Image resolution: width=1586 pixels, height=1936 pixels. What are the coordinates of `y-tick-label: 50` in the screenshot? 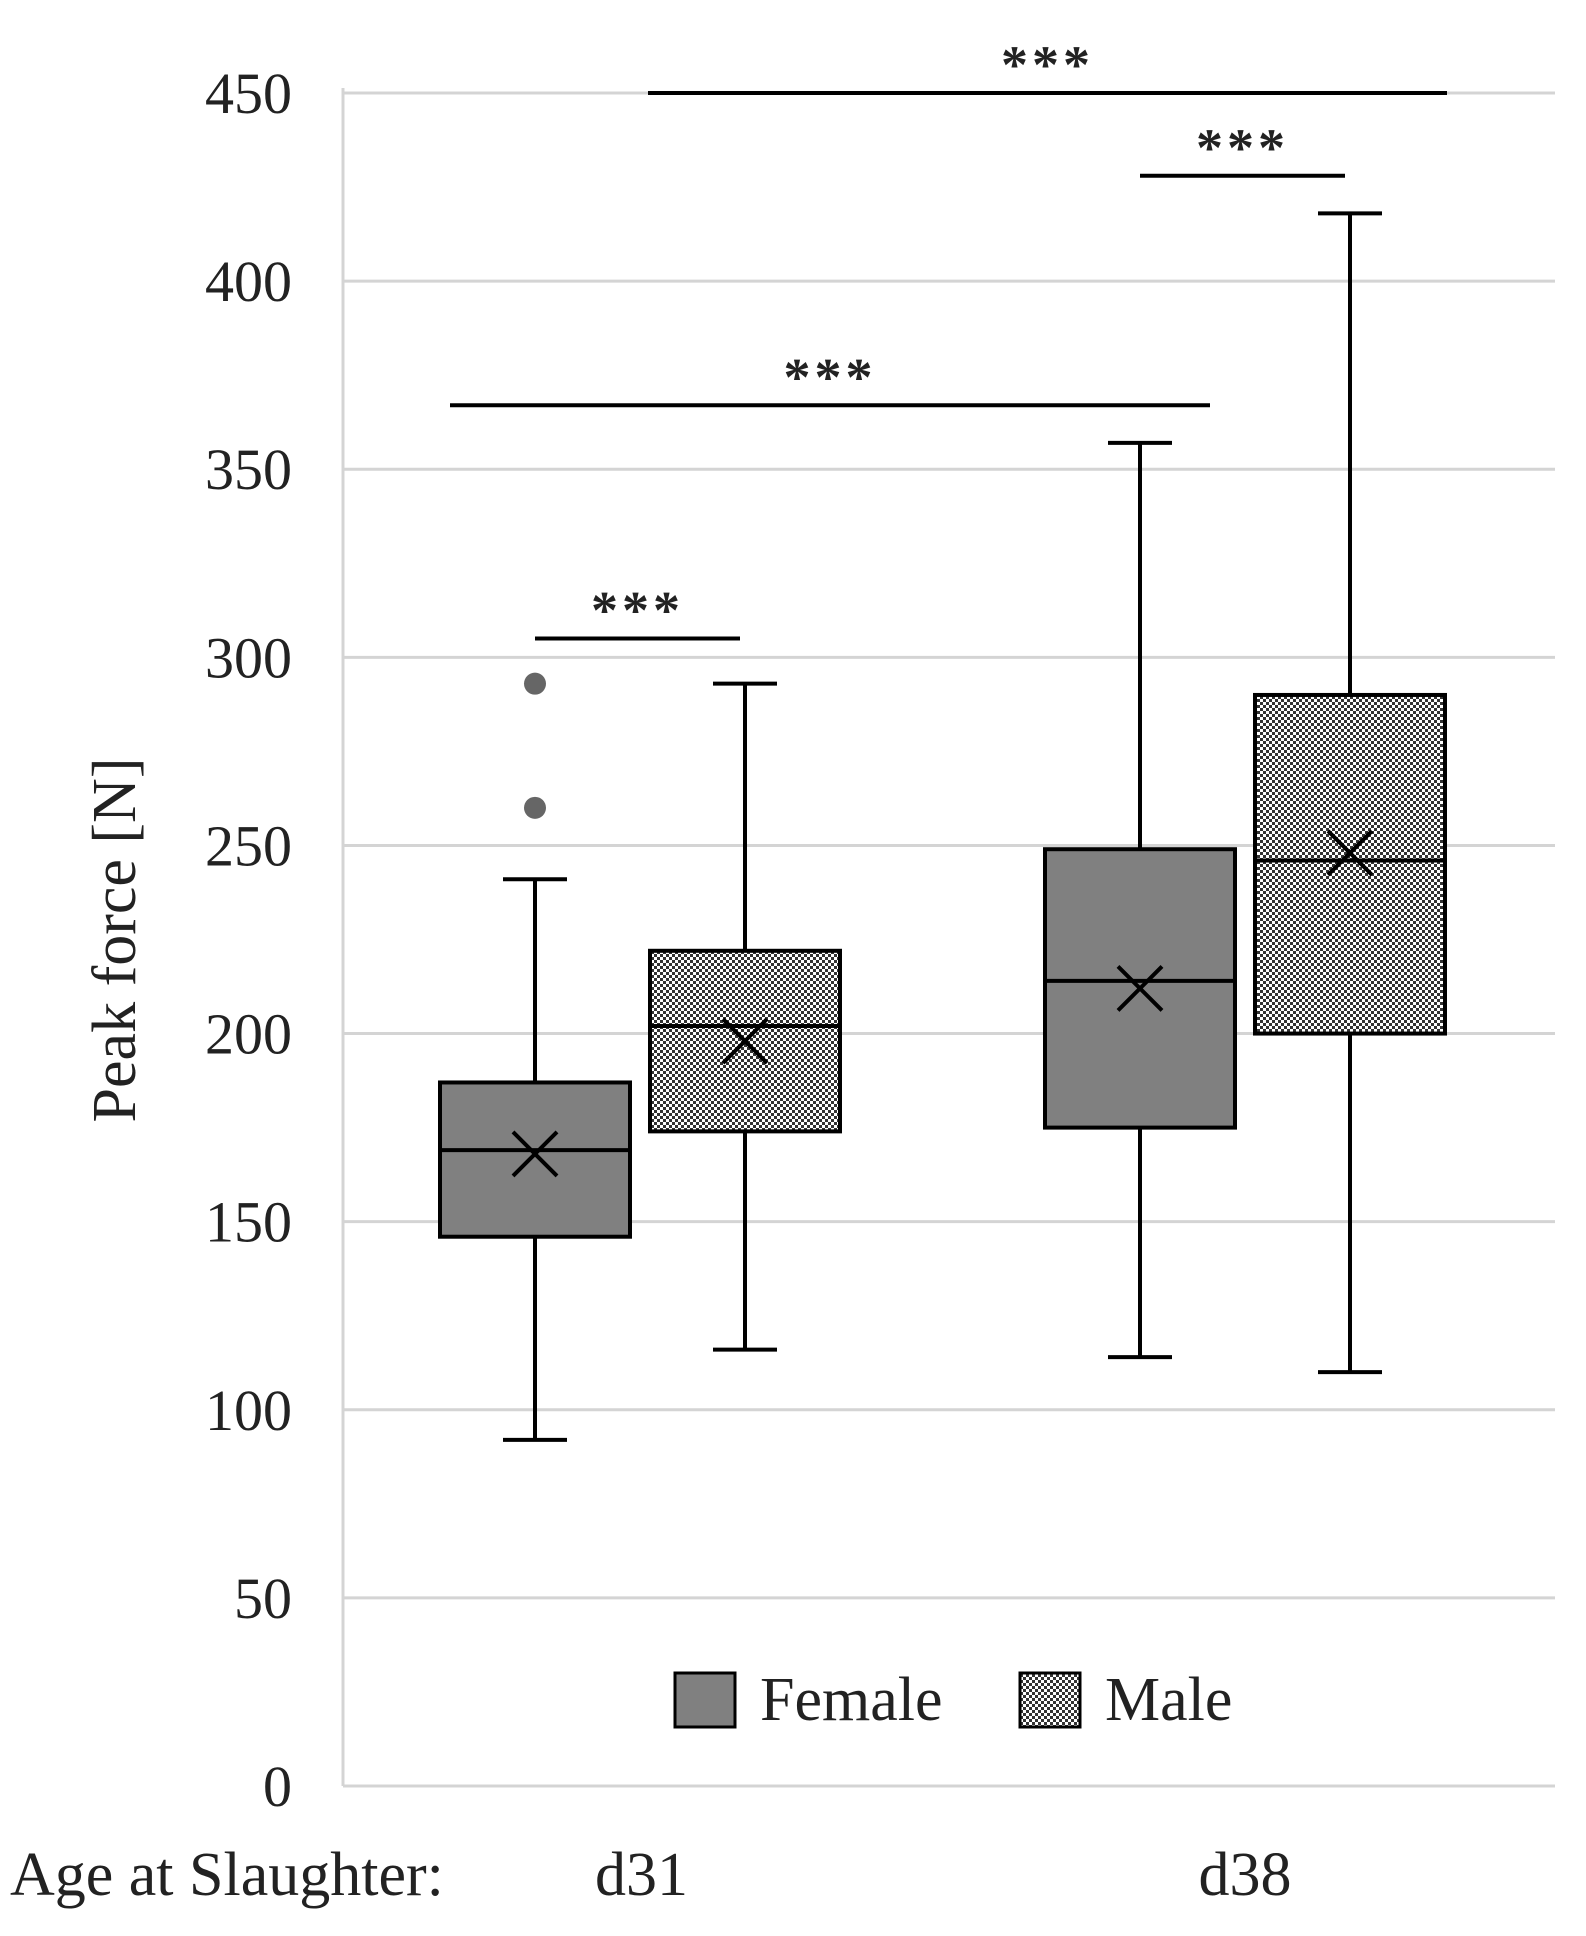 It's located at (263, 1598).